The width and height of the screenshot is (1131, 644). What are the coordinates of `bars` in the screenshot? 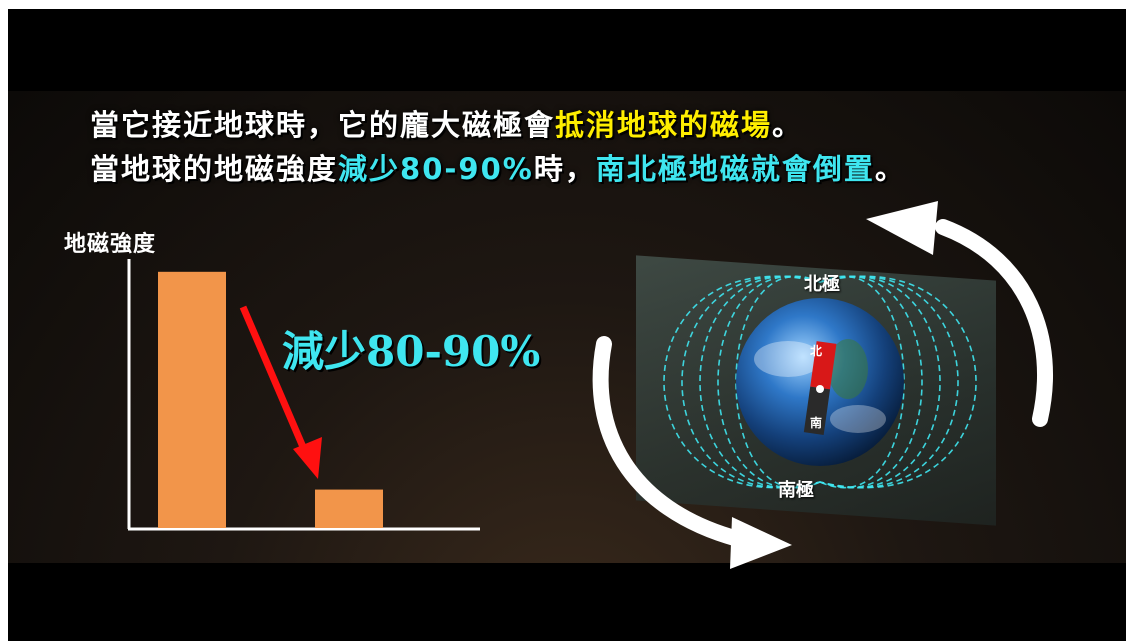 It's located at (270, 399).